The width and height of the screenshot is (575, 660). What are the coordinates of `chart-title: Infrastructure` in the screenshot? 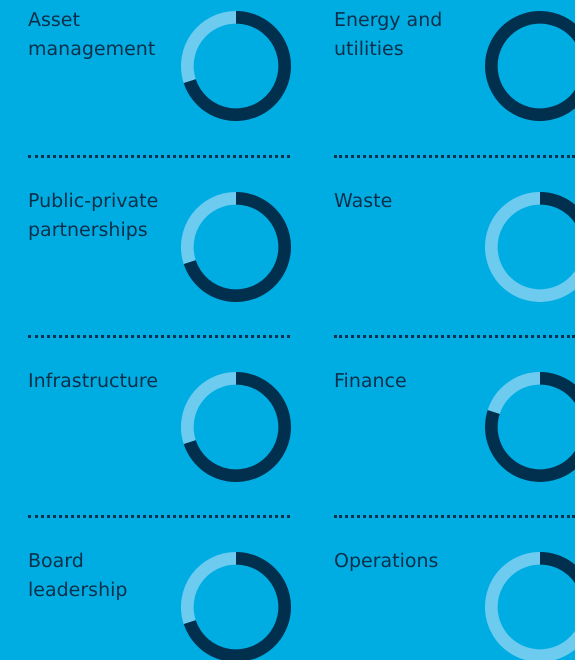 It's located at (94, 381).